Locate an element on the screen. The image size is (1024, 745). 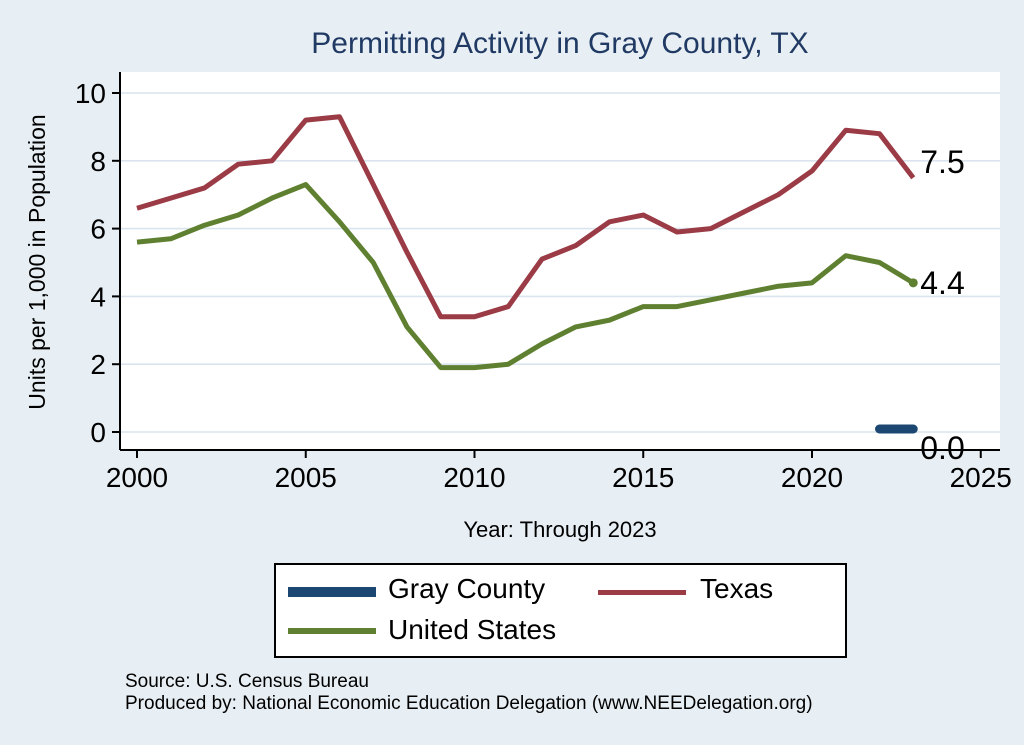
y-tick-label: 10 is located at coordinates (90, 93).